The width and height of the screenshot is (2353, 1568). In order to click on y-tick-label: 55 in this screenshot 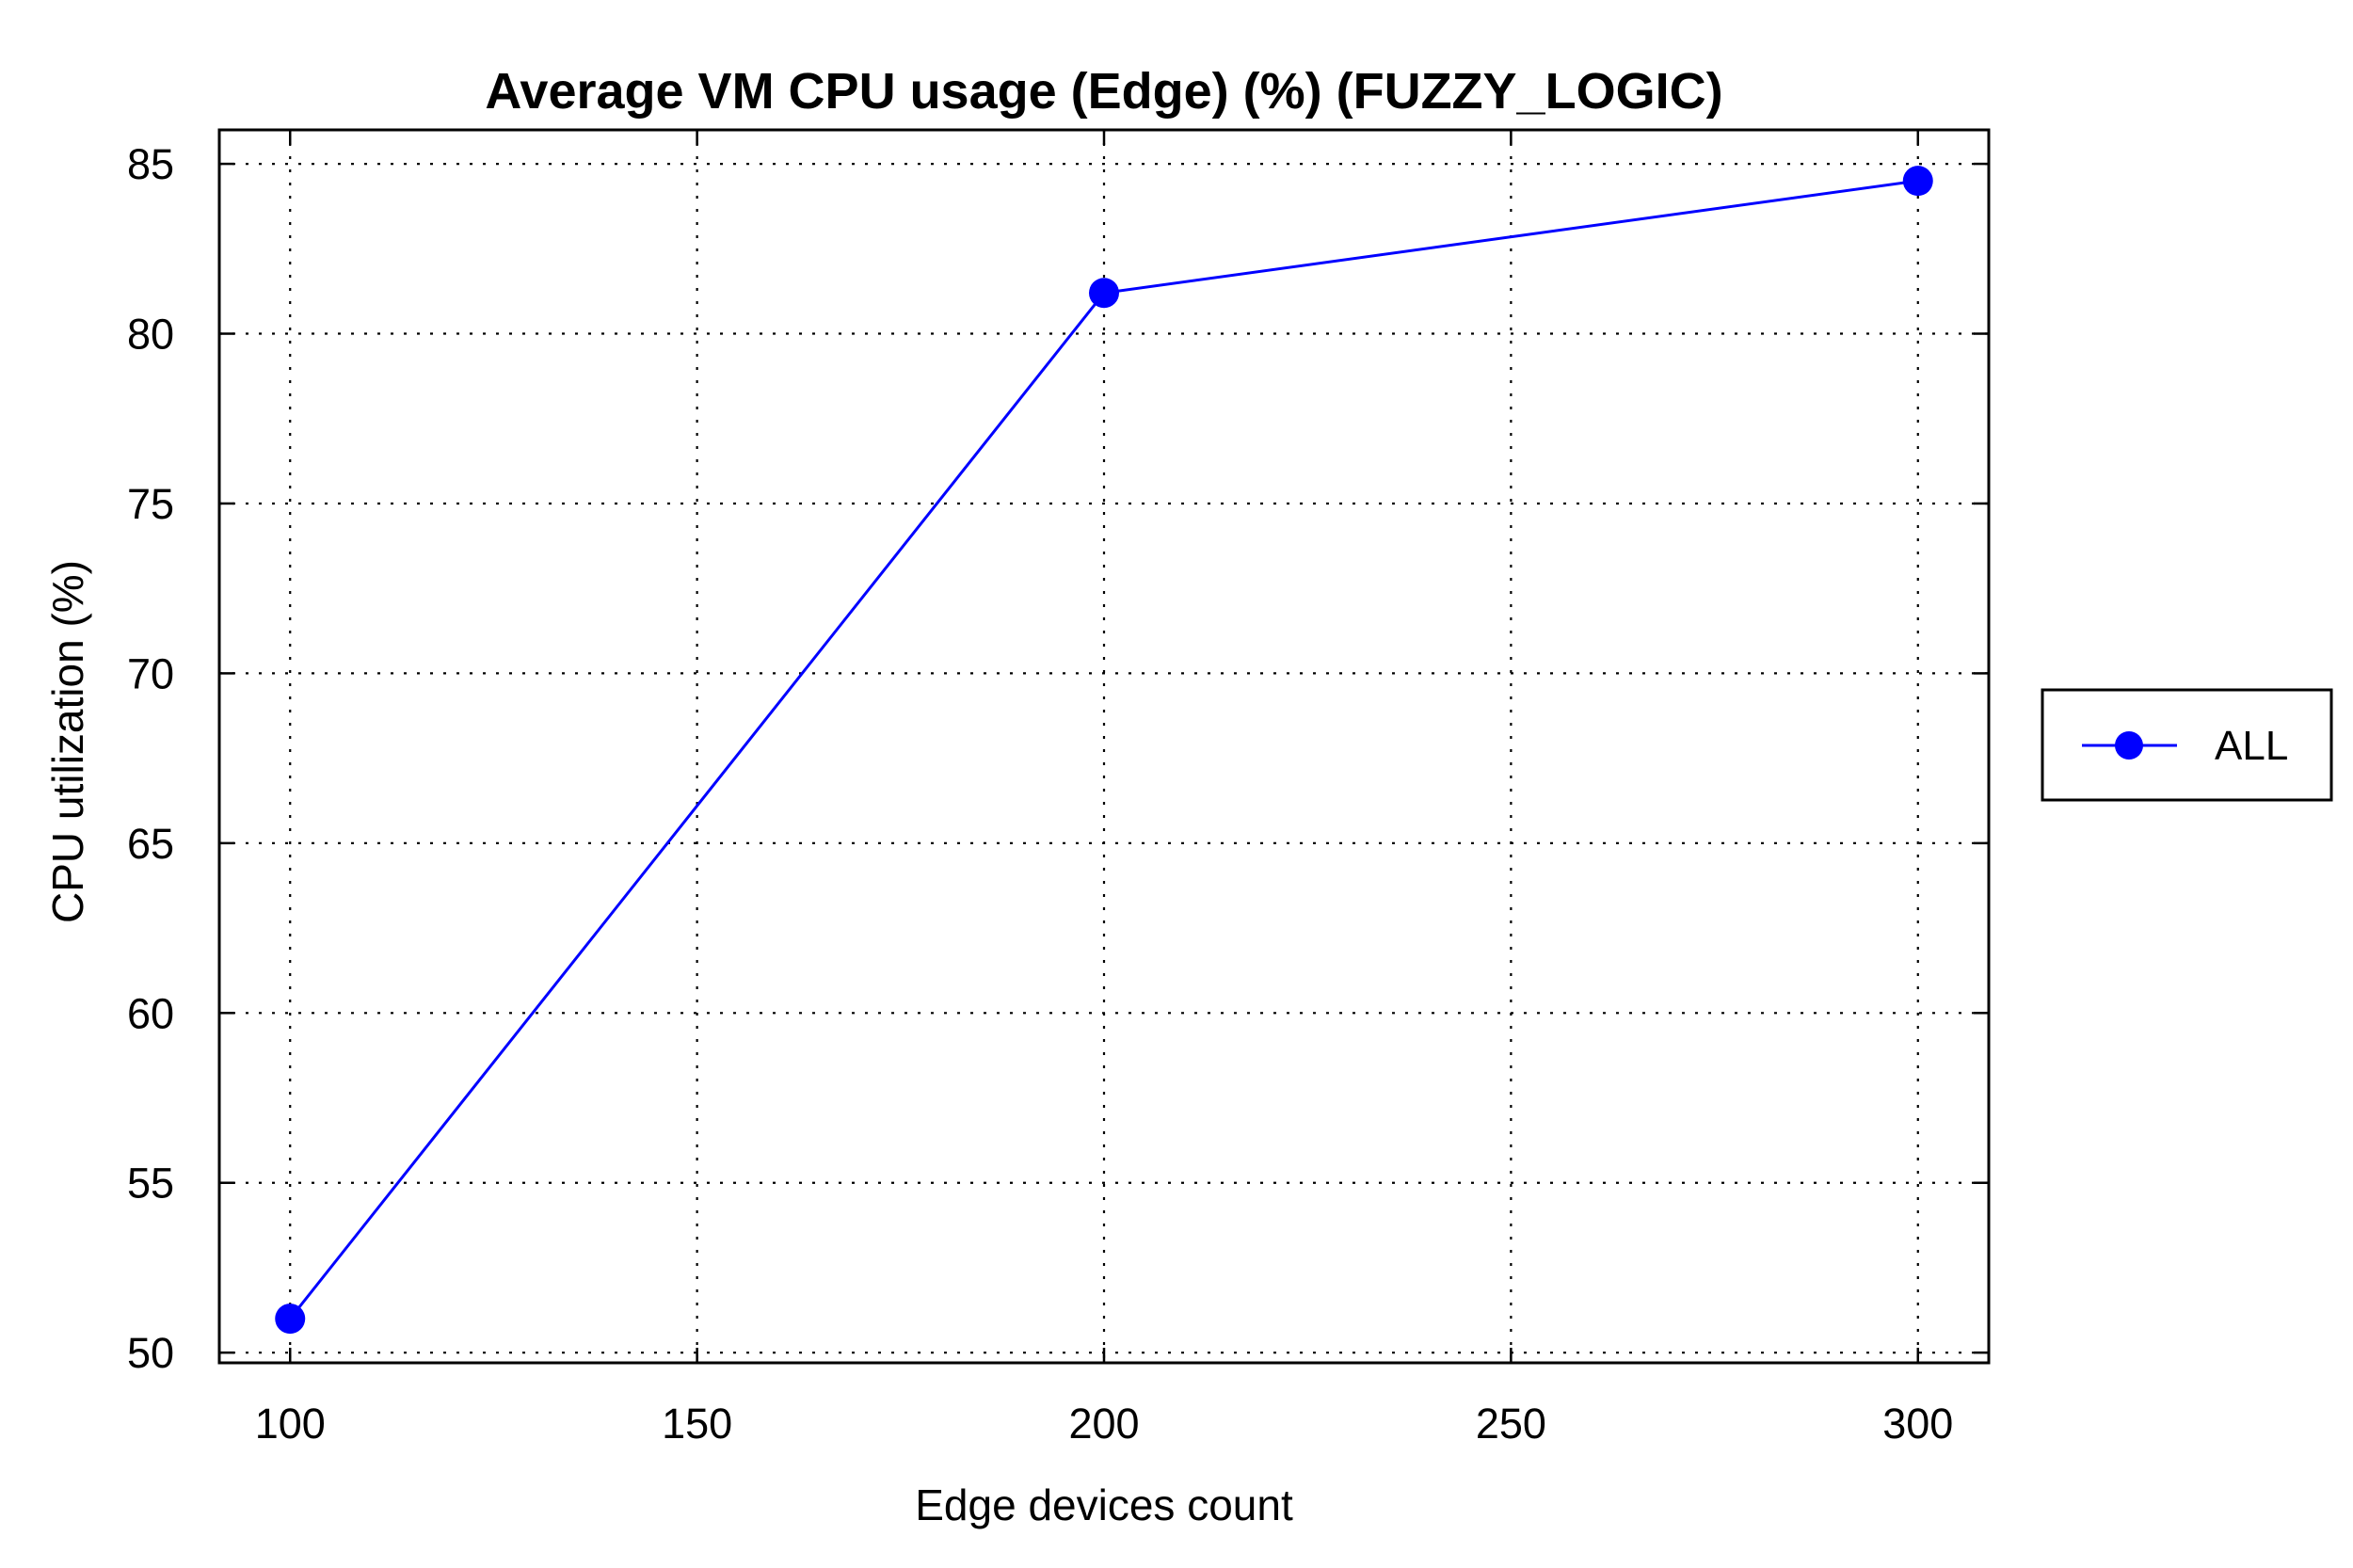, I will do `click(151, 1184)`.